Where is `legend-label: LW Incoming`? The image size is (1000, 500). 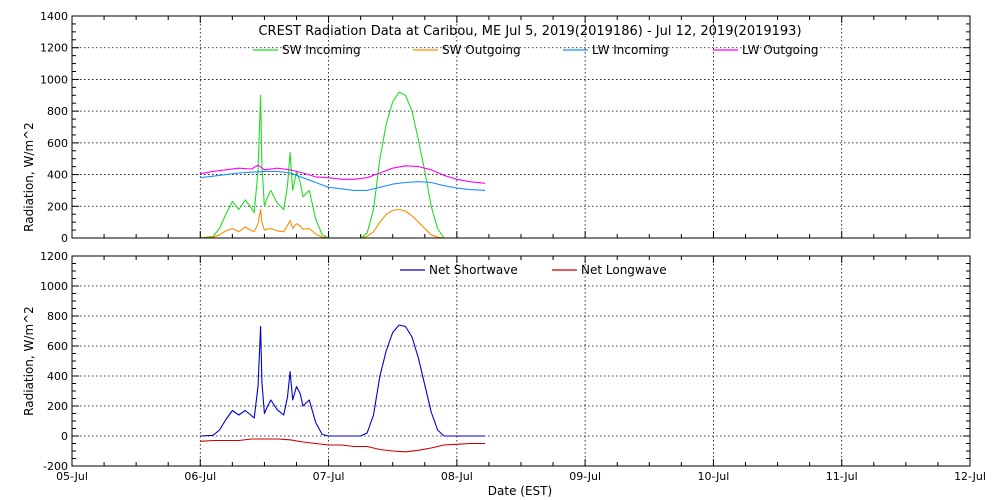 legend-label: LW Incoming is located at coordinates (630, 50).